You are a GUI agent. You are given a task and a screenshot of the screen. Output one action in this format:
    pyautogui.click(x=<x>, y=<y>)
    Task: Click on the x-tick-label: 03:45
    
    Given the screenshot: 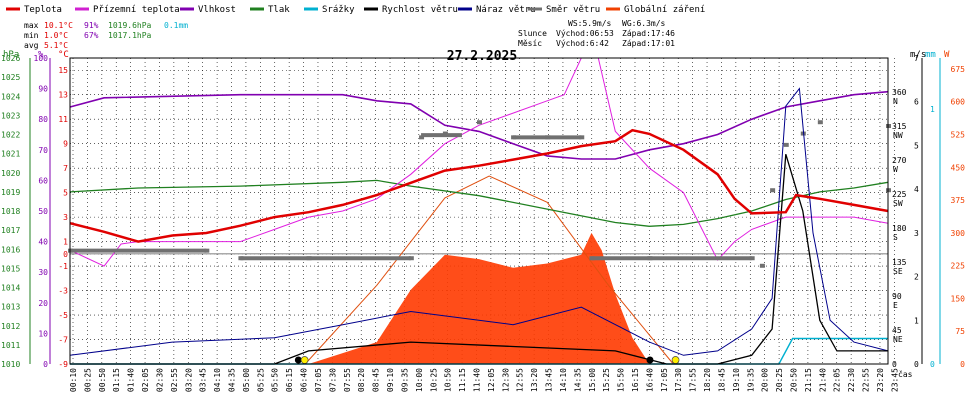 What is the action you would take?
    pyautogui.click(x=203, y=380)
    